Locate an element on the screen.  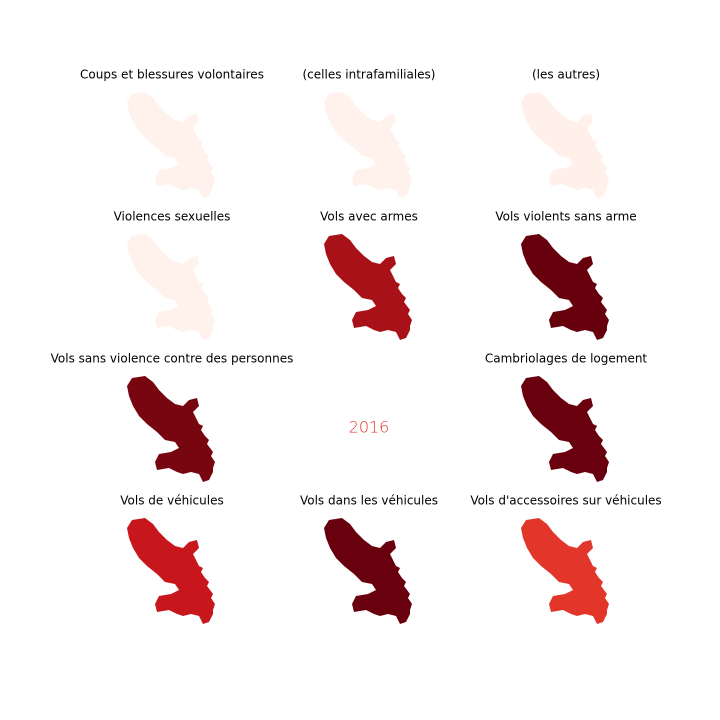
panel-title: (les autres) is located at coordinates (566, 75).